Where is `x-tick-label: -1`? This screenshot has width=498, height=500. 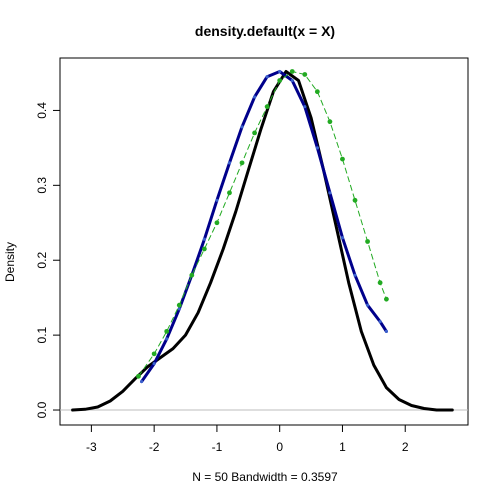
x-tick-label: -1 is located at coordinates (217, 447).